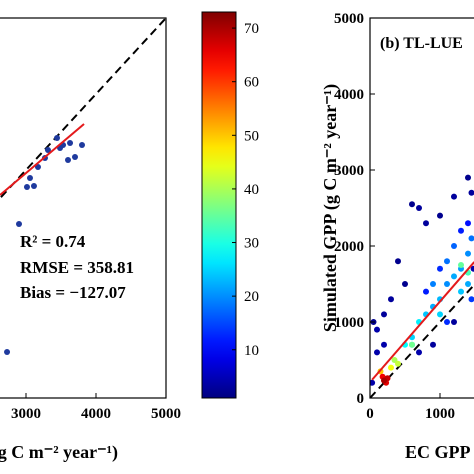  Describe the element at coordinates (349, 323) in the screenshot. I see `y-tick-label: 1000` at that location.